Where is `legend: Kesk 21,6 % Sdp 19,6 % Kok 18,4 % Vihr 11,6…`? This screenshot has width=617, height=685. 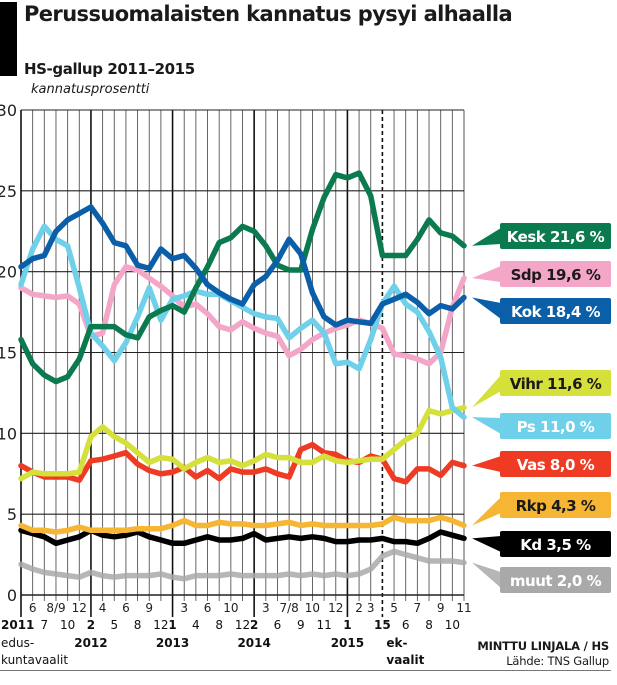 legend: Kesk 21,6 % Sdp 19,6 % Kok 18,4 % Vihr 11,6… is located at coordinates (541, 408).